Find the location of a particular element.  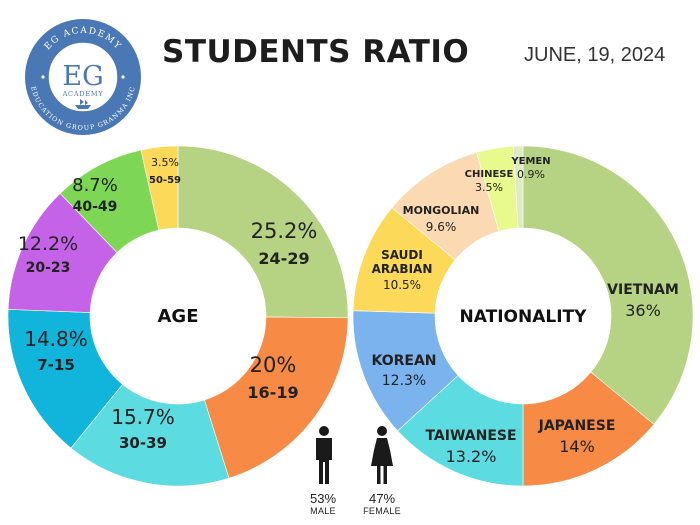

data-label-category: TAIWANESE is located at coordinates (470, 436).